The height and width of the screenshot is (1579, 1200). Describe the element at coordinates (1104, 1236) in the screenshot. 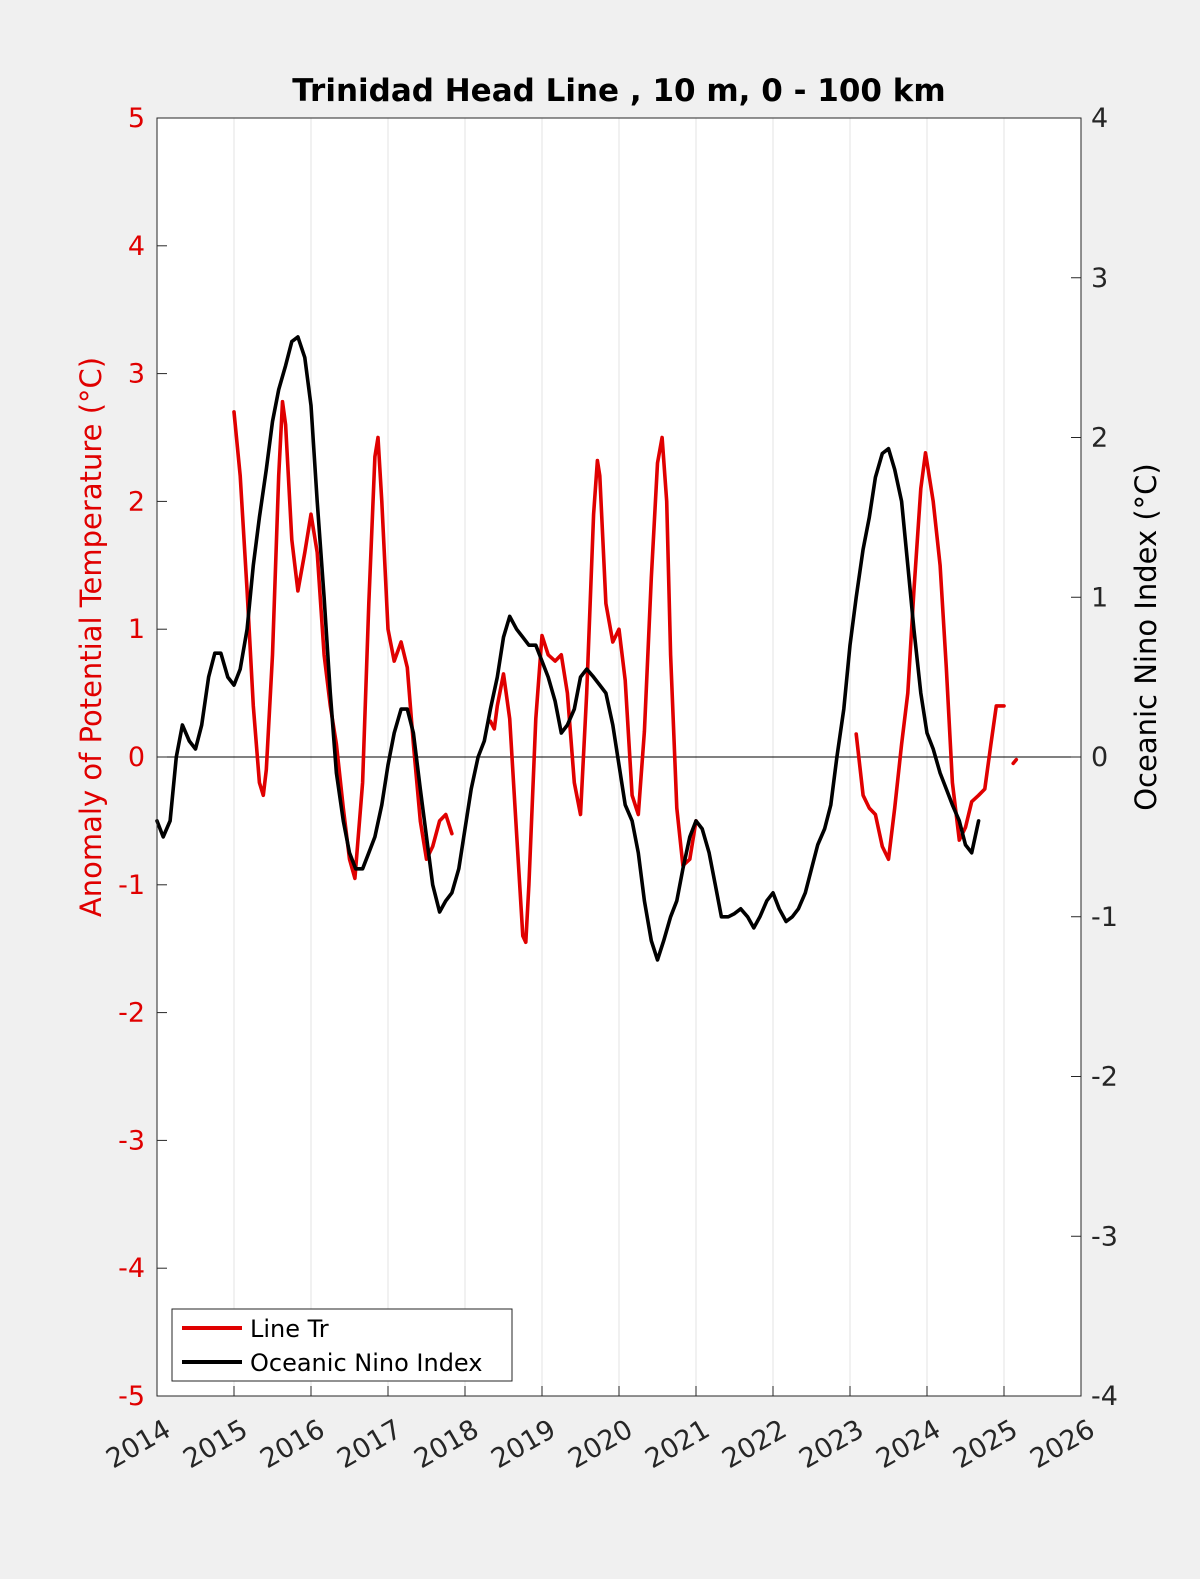

I see `right-tick-label: -3` at that location.